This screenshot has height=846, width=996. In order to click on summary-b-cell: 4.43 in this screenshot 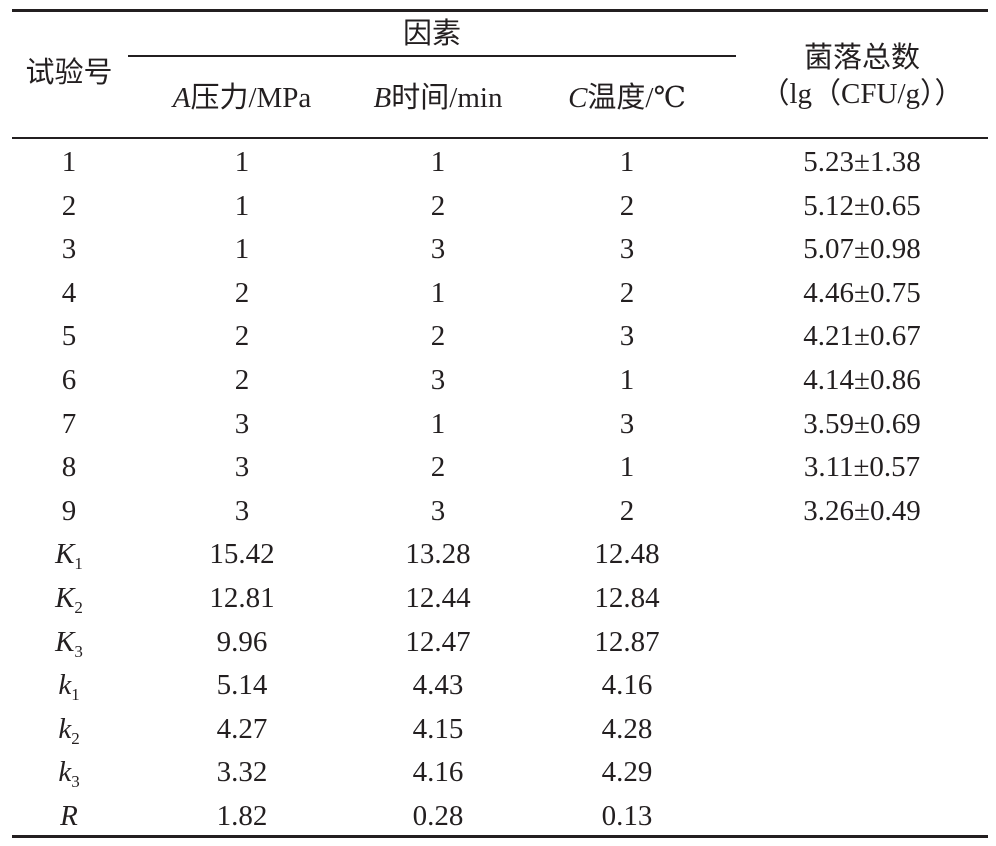, I will do `click(438, 685)`.